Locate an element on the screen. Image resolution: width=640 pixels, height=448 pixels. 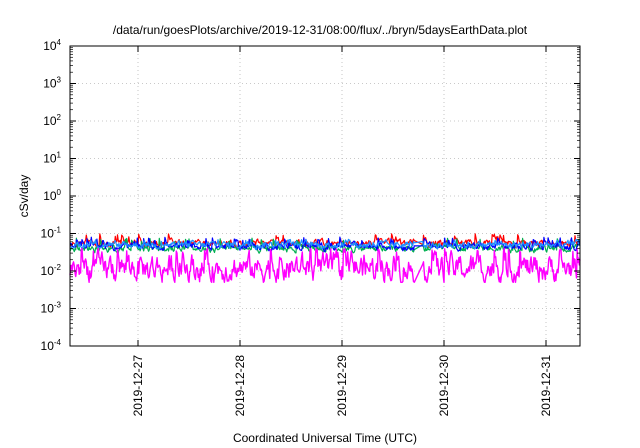
y-tick-label: 10⁰ is located at coordinates (52, 195).